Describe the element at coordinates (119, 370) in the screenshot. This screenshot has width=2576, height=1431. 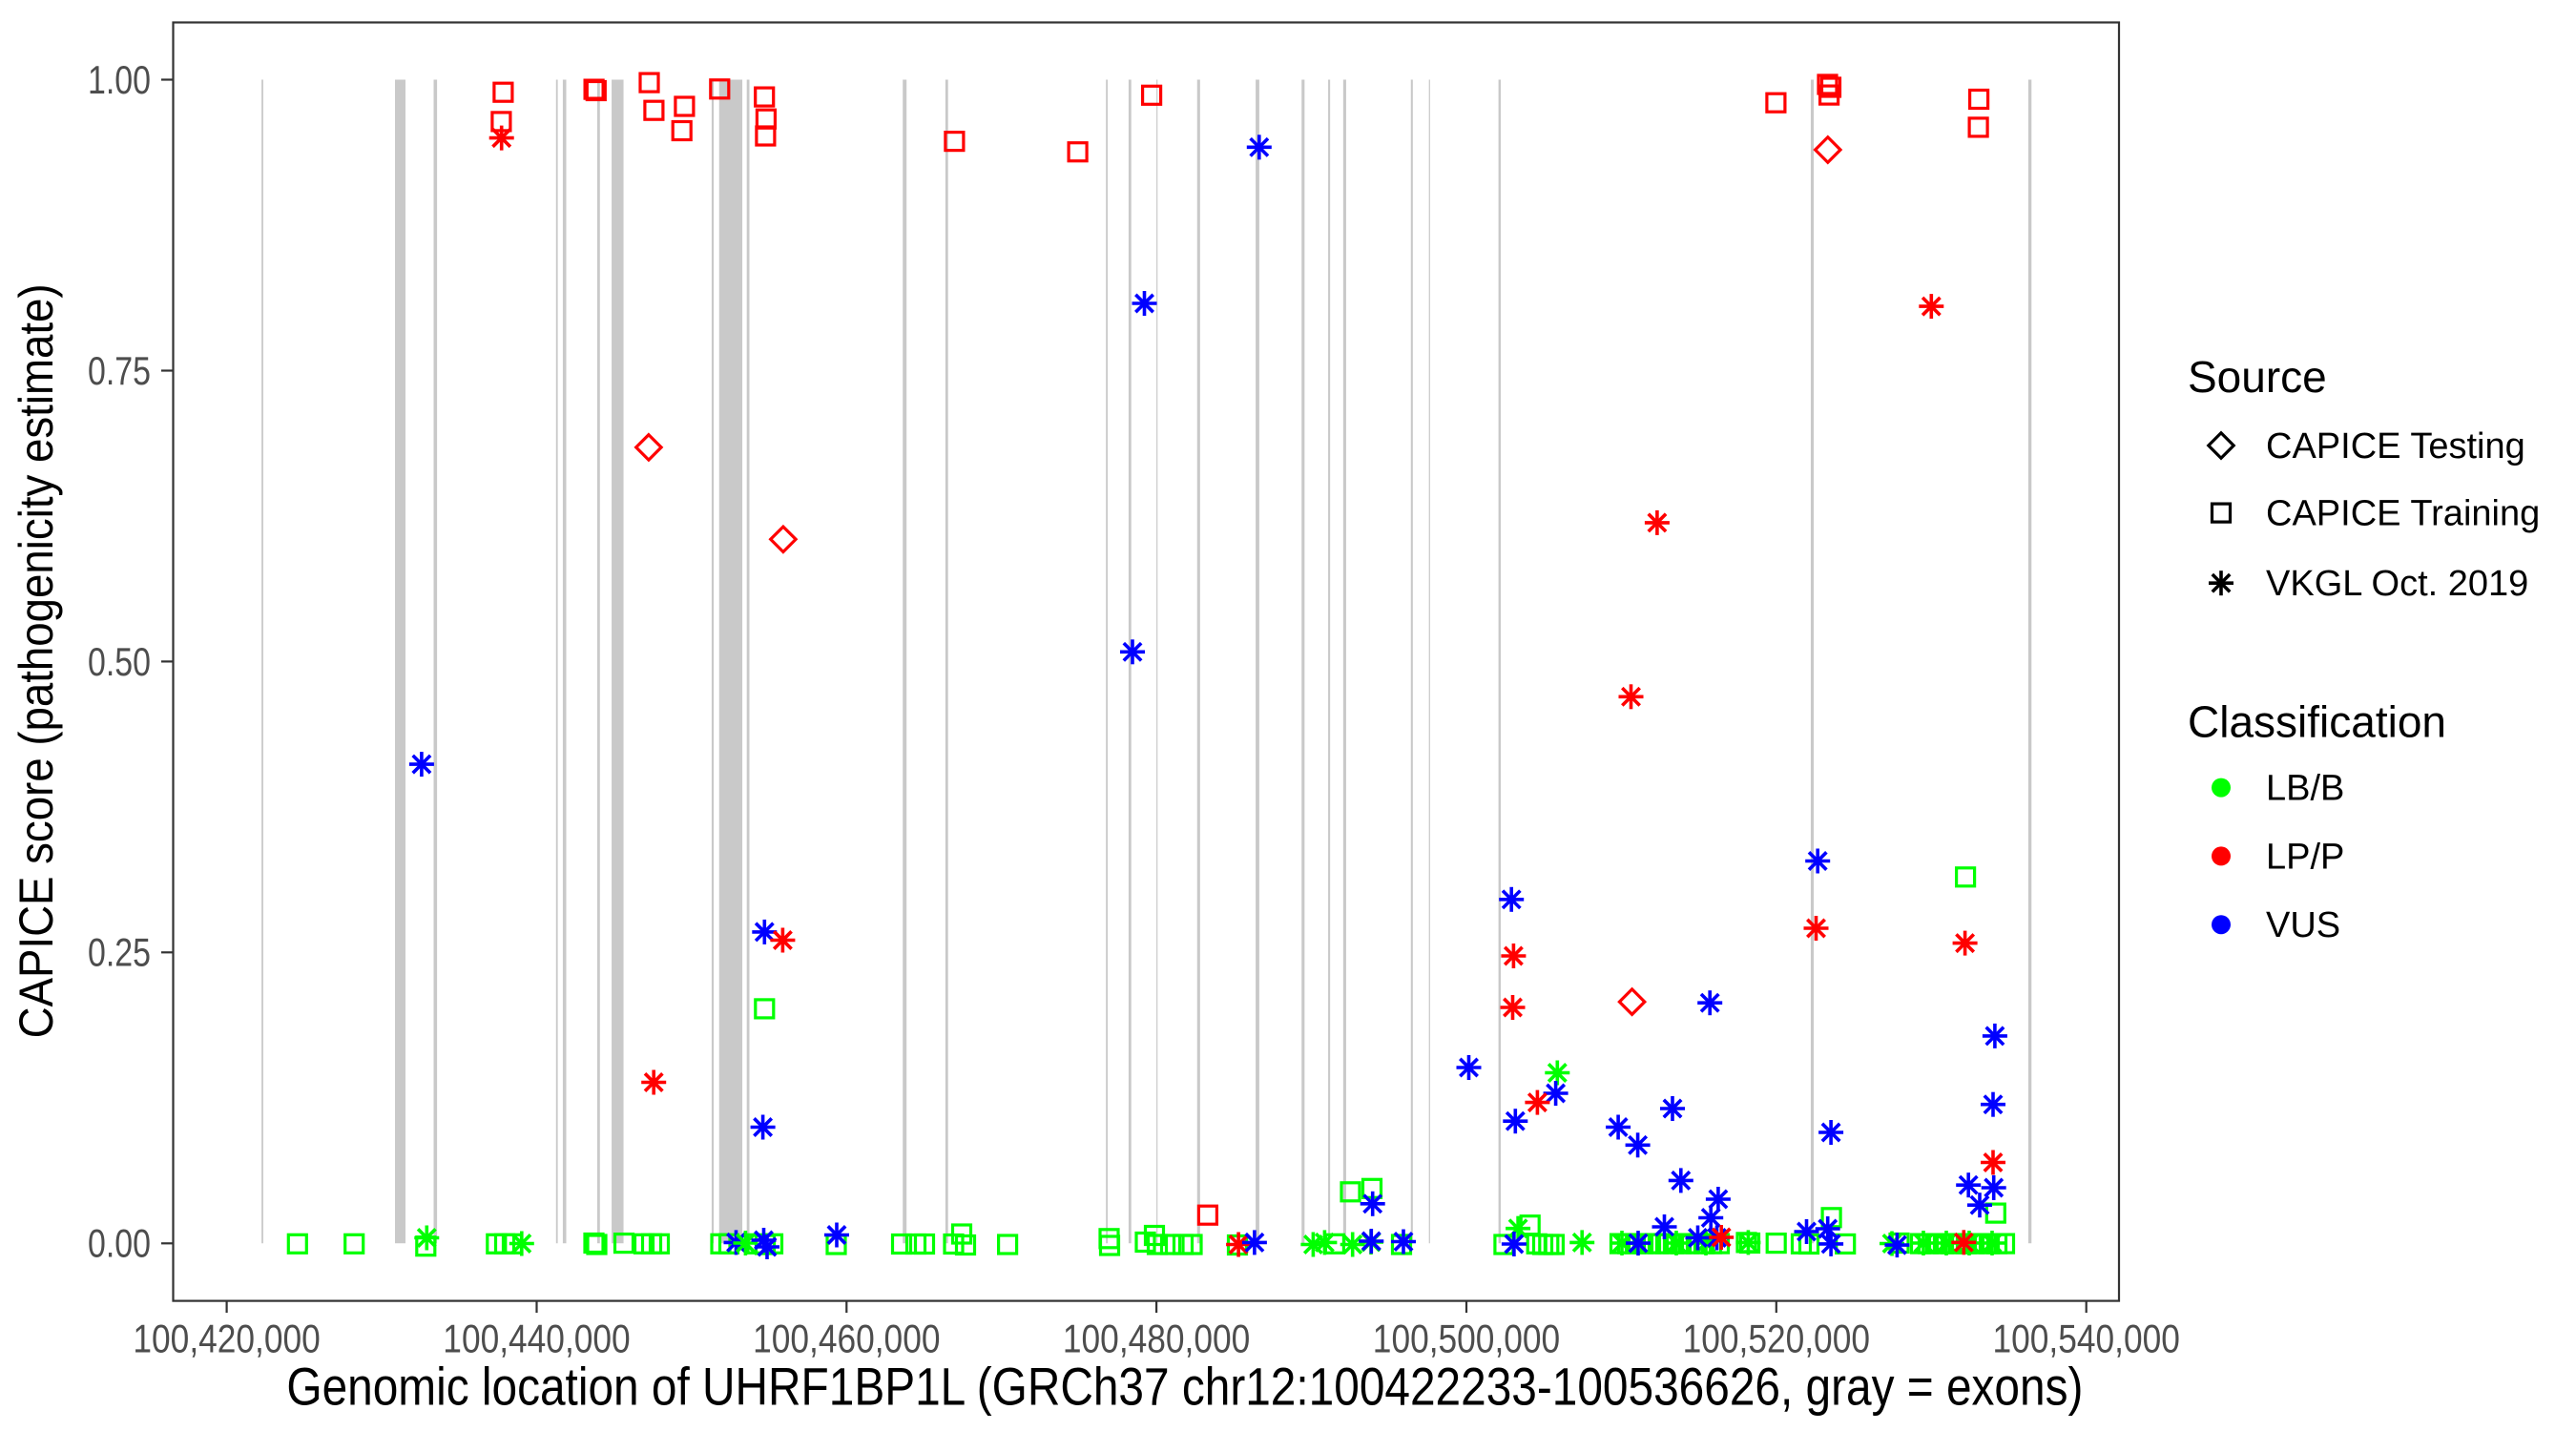
I see `svg-text: 0.75` at that location.